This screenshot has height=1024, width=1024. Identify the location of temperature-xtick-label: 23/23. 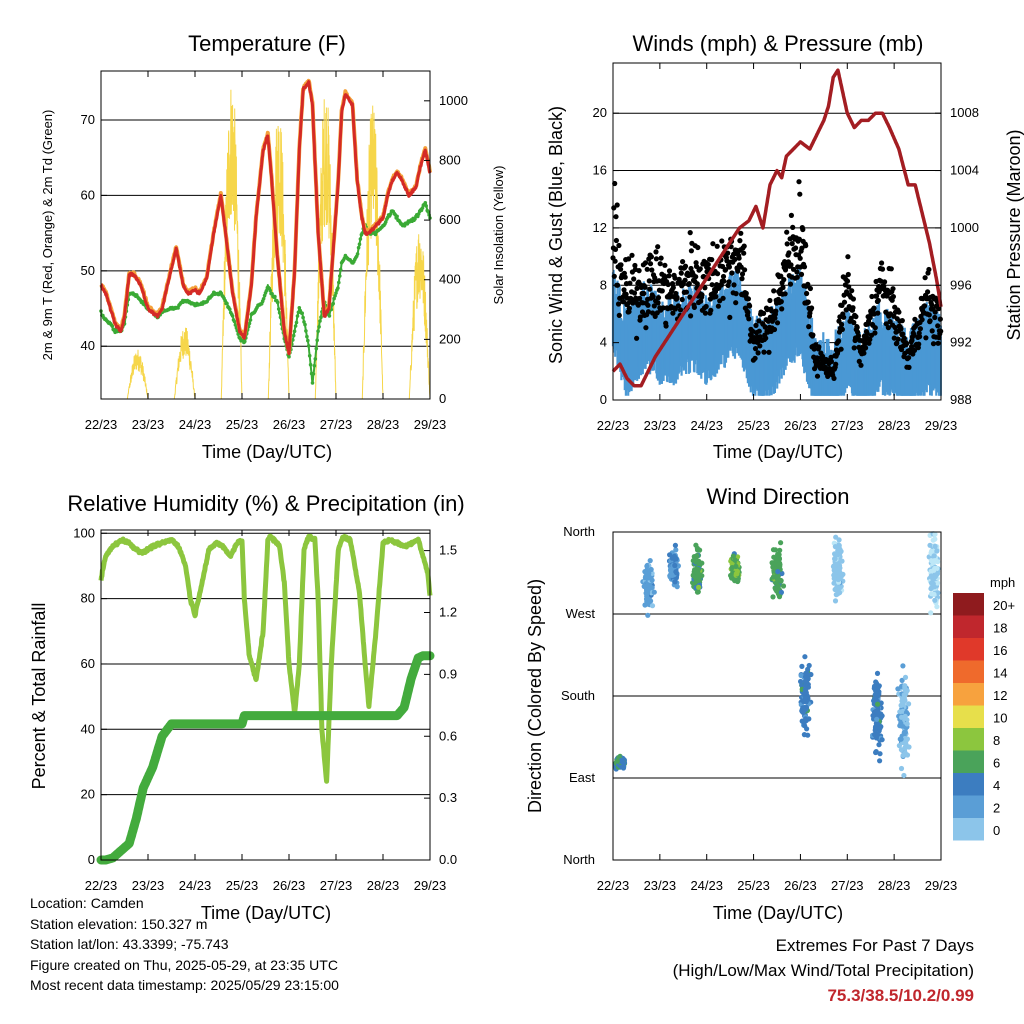
(148, 424).